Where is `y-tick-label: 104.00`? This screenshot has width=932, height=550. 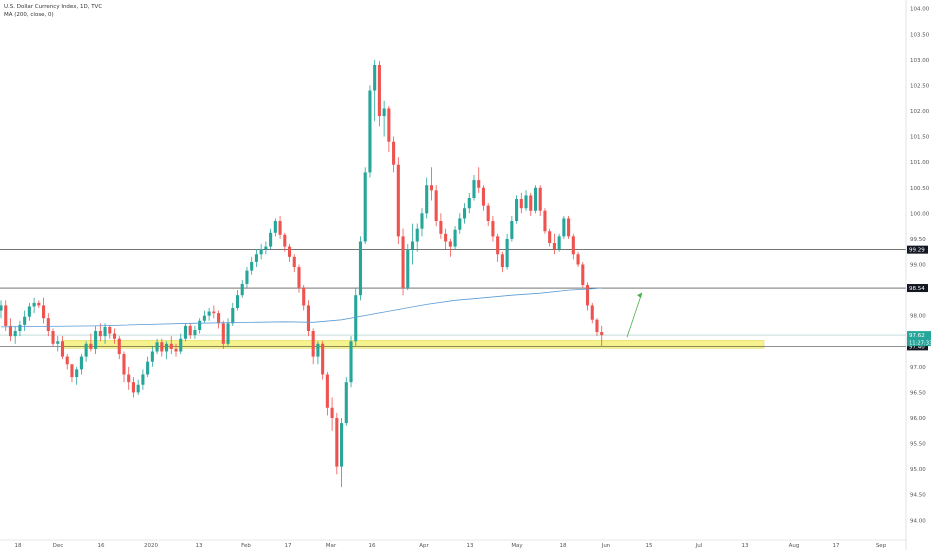
y-tick-label: 104.00 is located at coordinates (920, 10).